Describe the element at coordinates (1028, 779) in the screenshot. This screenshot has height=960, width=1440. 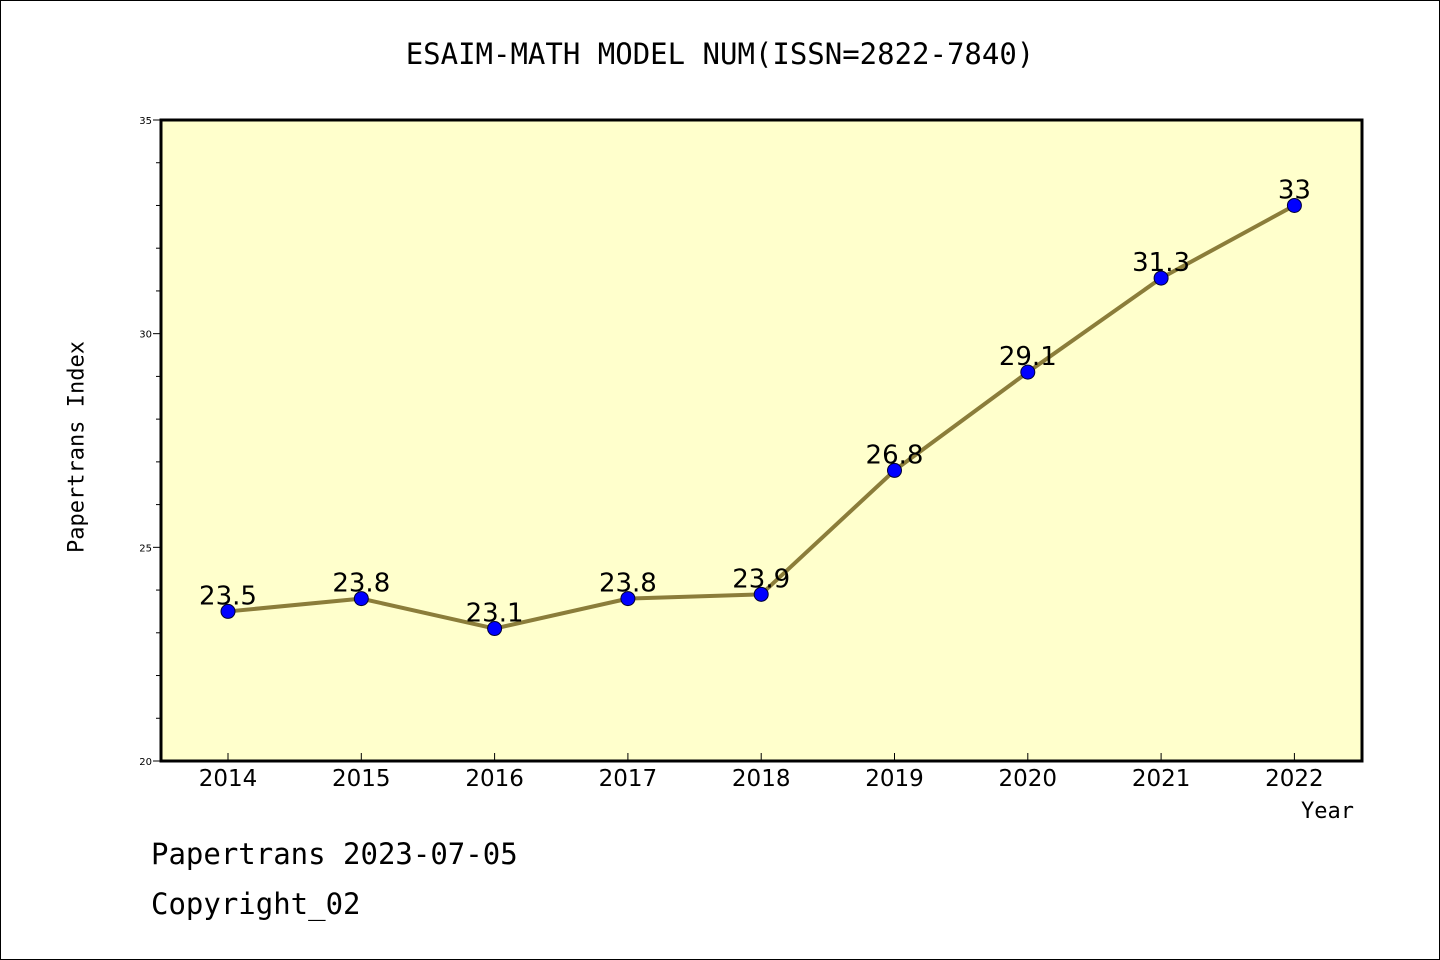
I see `x-tick-label: 2020` at that location.